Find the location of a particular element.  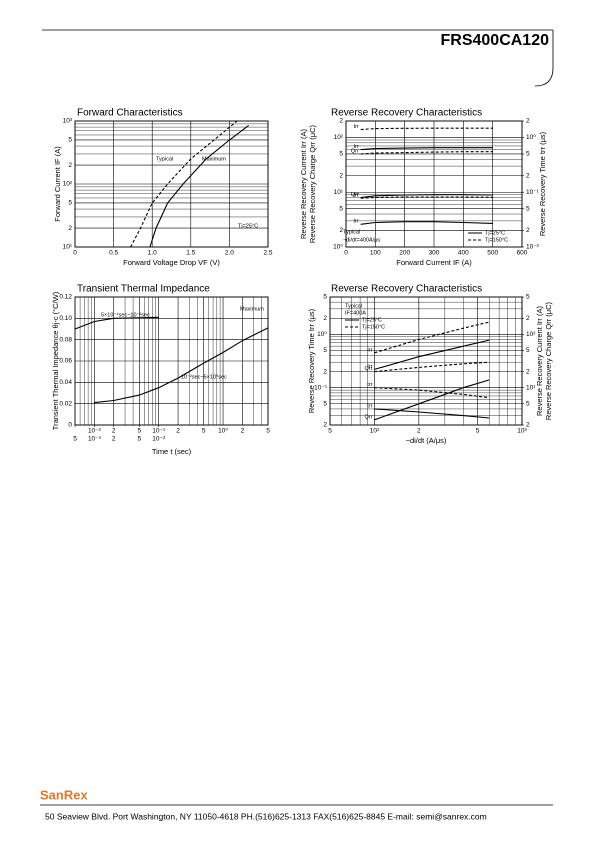

annotation: Maximum is located at coordinates (252, 309).